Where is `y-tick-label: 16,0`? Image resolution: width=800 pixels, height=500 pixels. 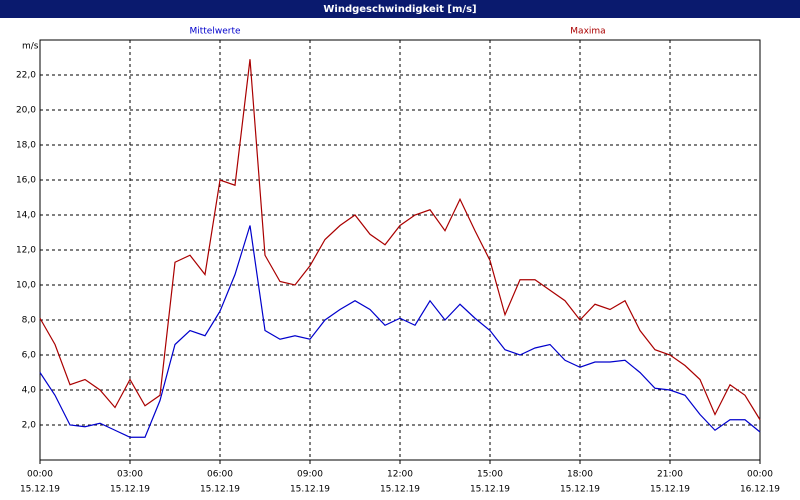
y-tick-label: 16,0 is located at coordinates (26, 181).